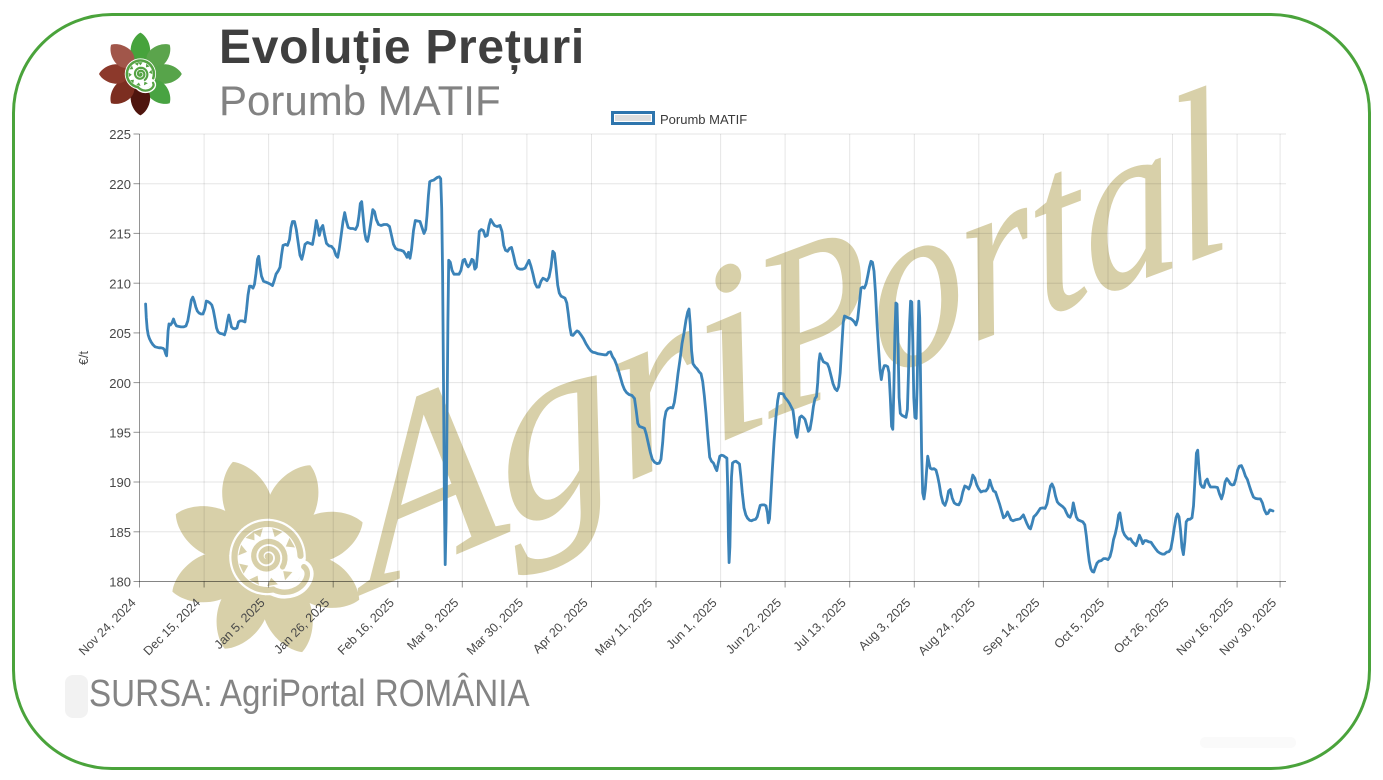  What do you see at coordinates (623, 627) in the screenshot?
I see `svg-text: May 11, 2025` at bounding box center [623, 627].